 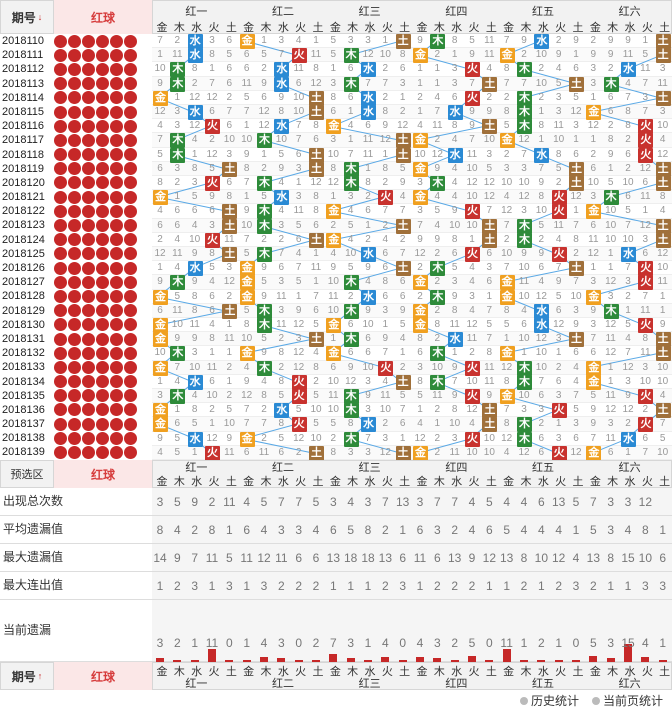 What do you see at coordinates (246, 643) in the screenshot?
I see `stat-value: 1` at bounding box center [246, 643].